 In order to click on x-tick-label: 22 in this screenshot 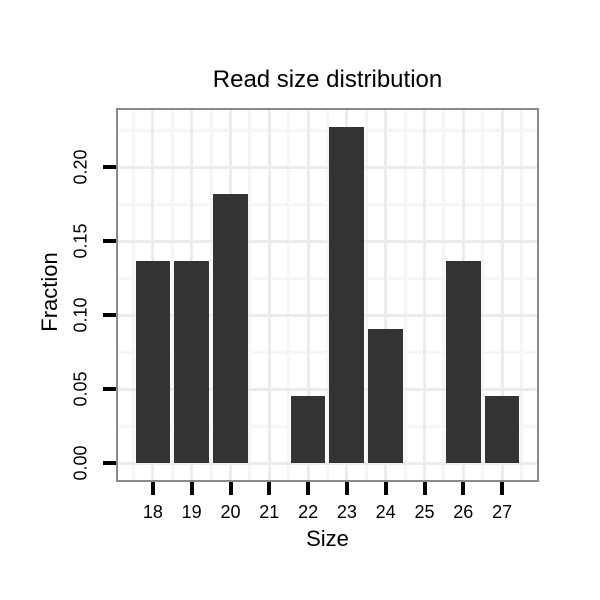, I will do `click(308, 512)`.